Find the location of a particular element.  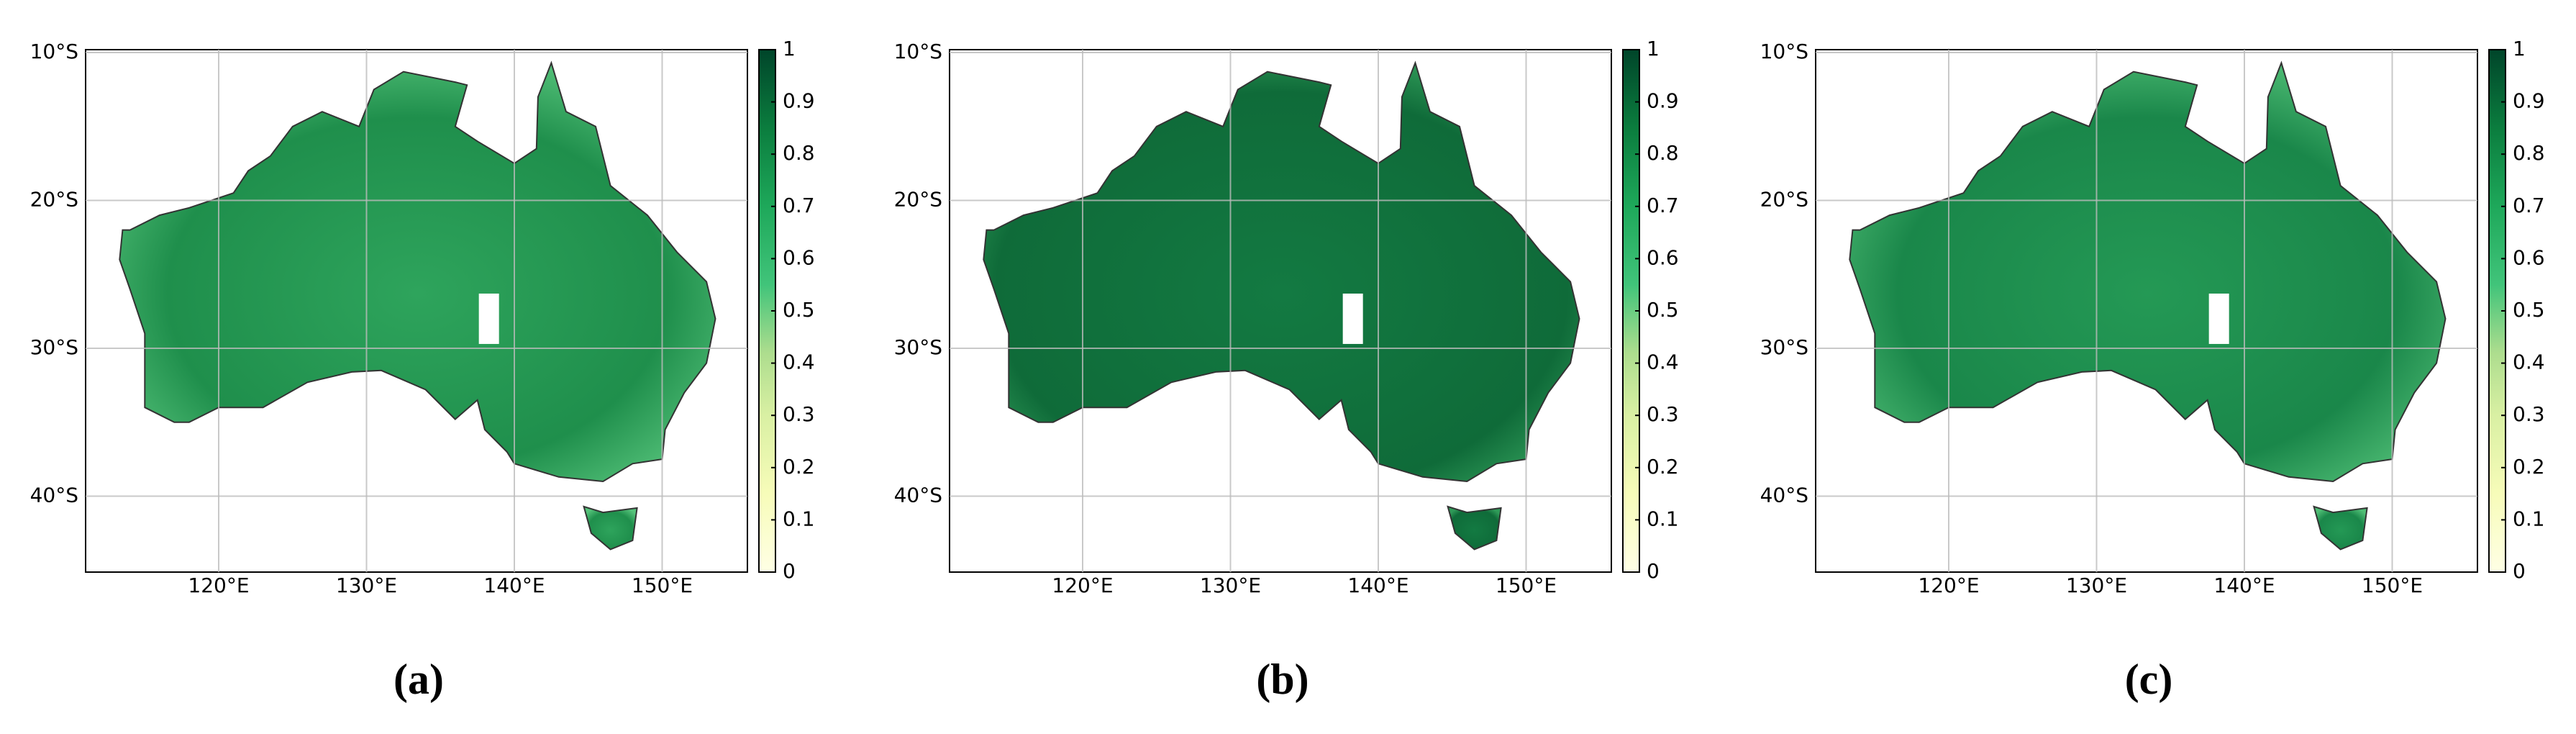

panel-label: (c) is located at coordinates (2149, 679).